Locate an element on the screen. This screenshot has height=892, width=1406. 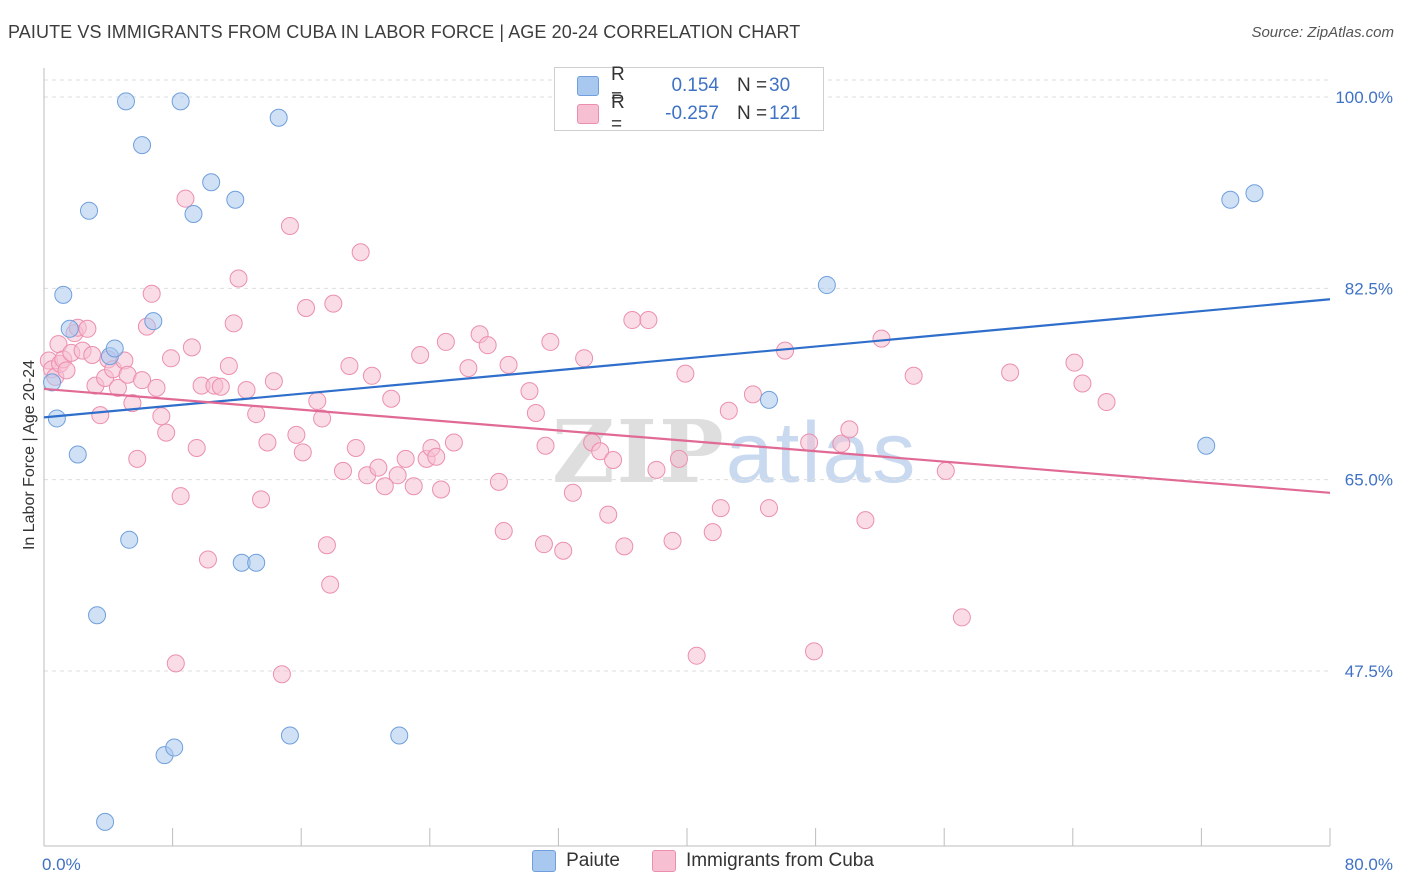
correlation-legend: R = 0.154 N = 30 R = -0.257 N = 121 is located at coordinates (689, 99).